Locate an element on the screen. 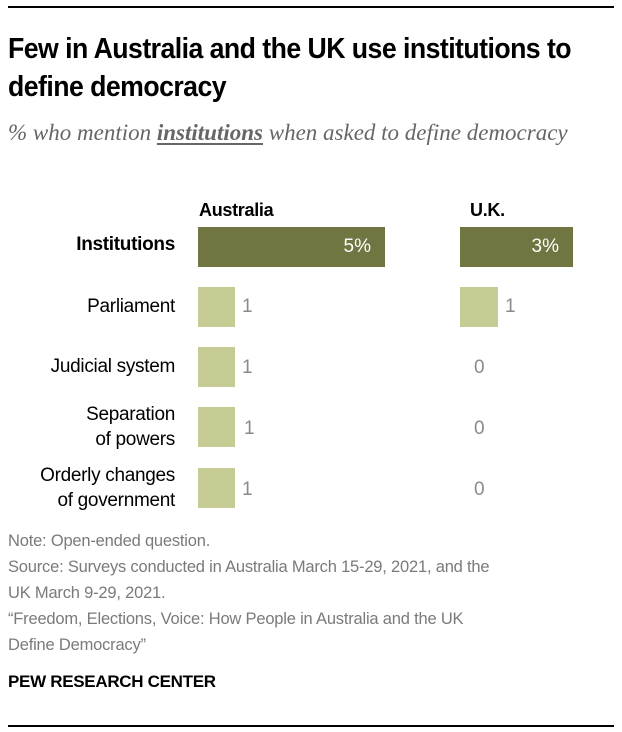  row-label-institutions: Institutions is located at coordinates (125, 244).